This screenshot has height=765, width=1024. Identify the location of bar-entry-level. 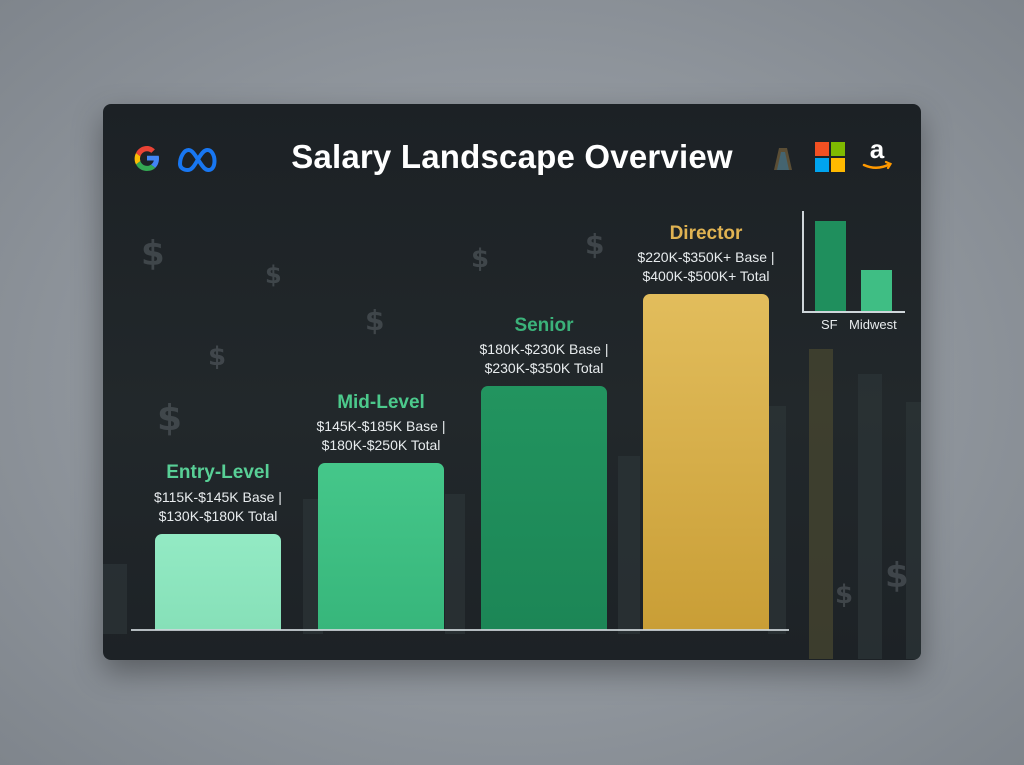
(218, 582).